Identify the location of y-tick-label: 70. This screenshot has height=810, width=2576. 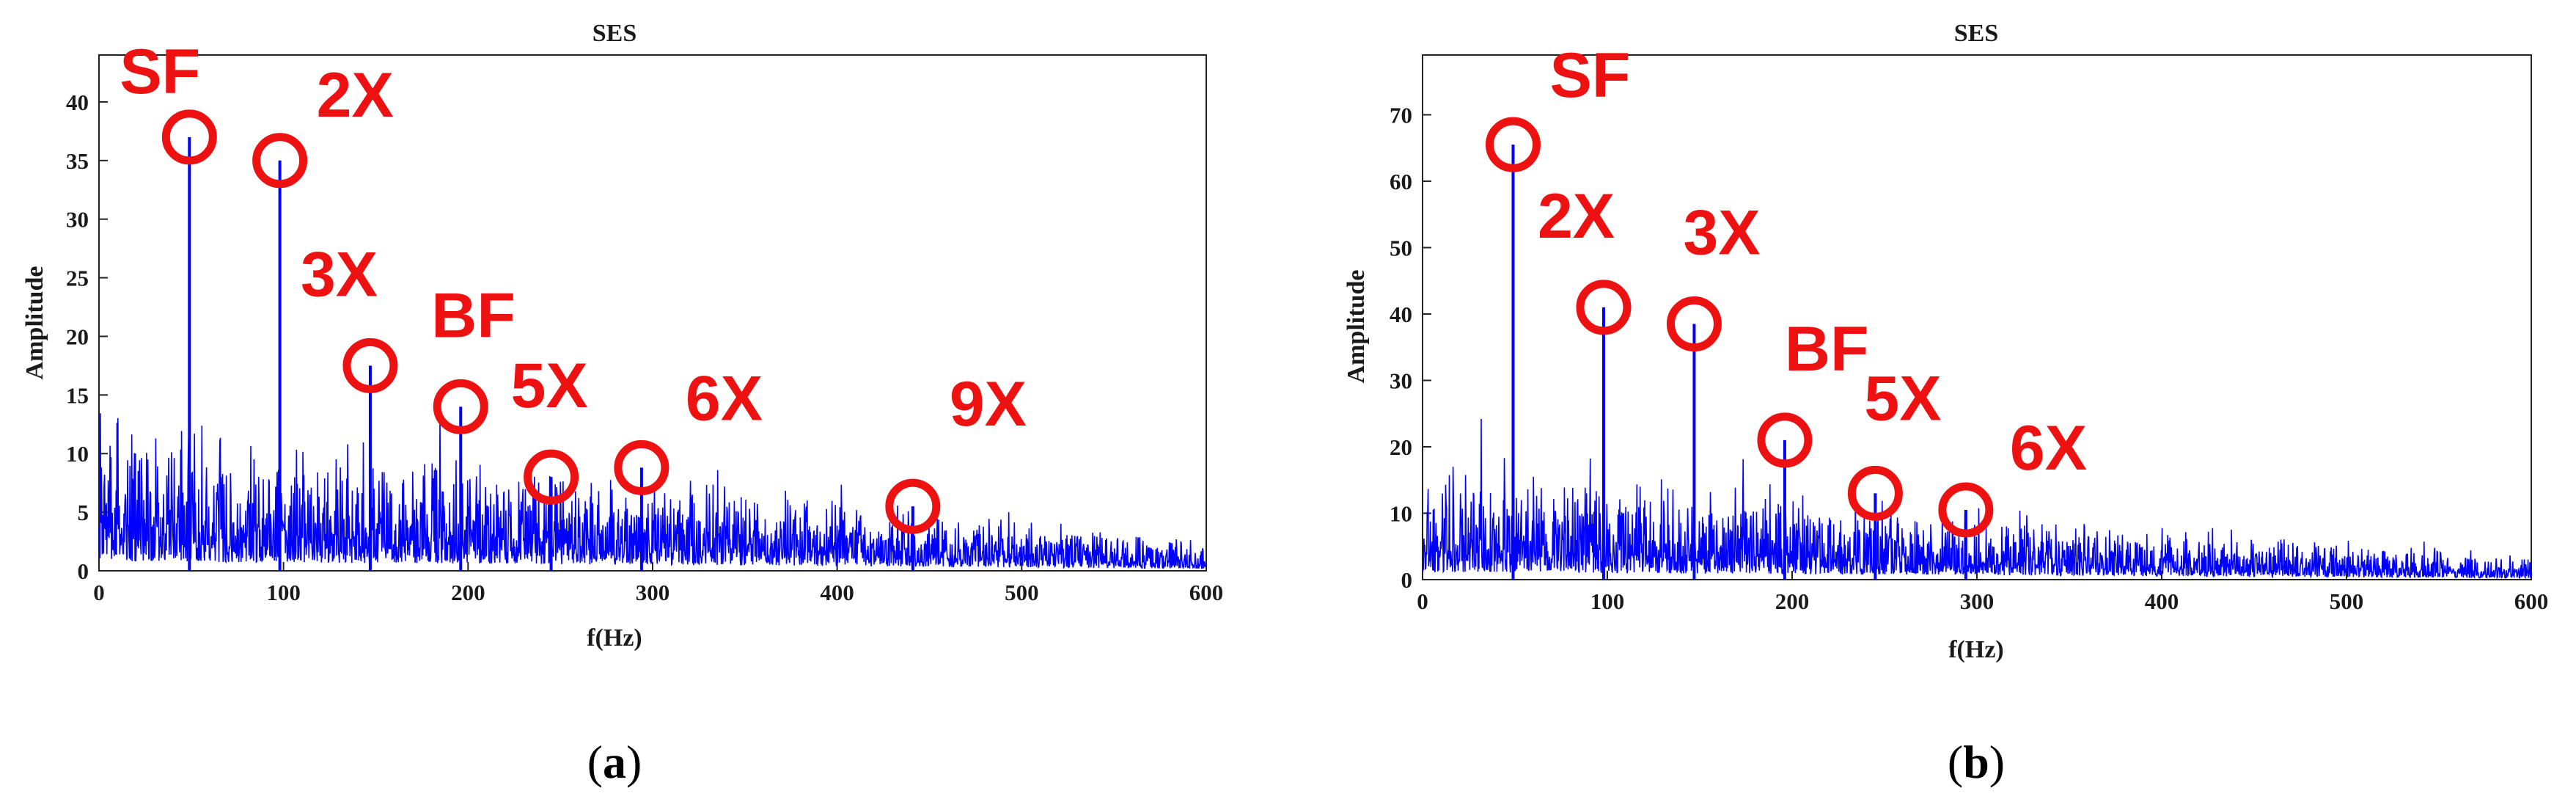
(1401, 115).